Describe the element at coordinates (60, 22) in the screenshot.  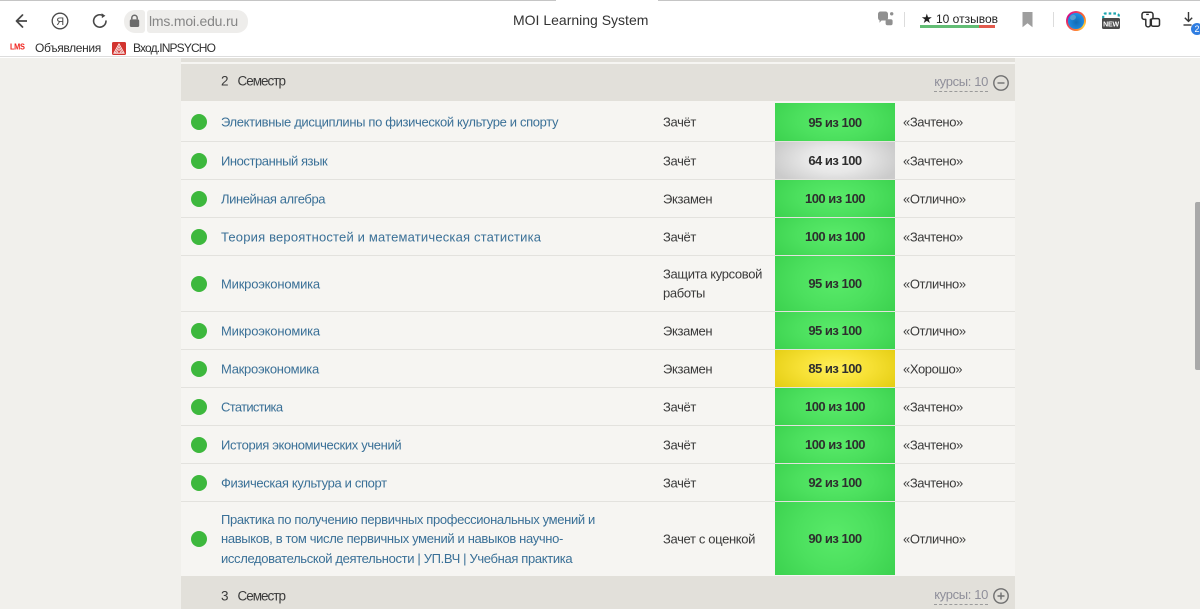
I see `svg-text: Я` at that location.